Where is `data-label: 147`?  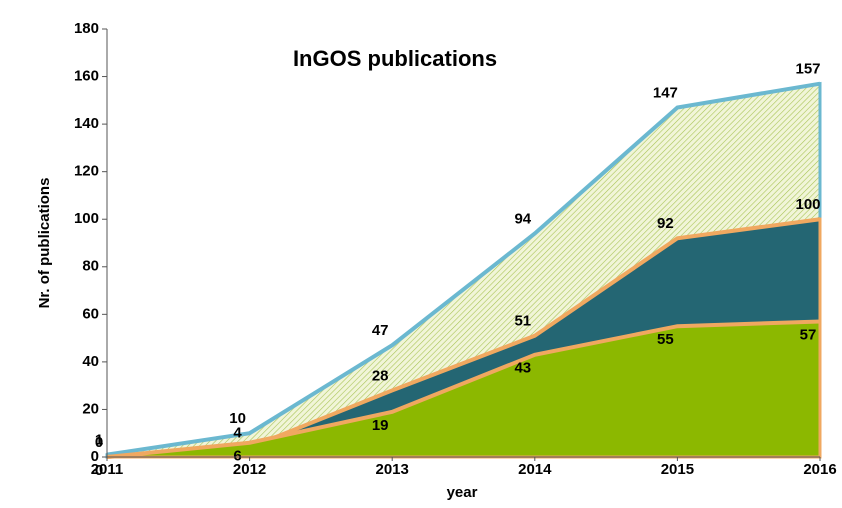 data-label: 147 is located at coordinates (665, 92).